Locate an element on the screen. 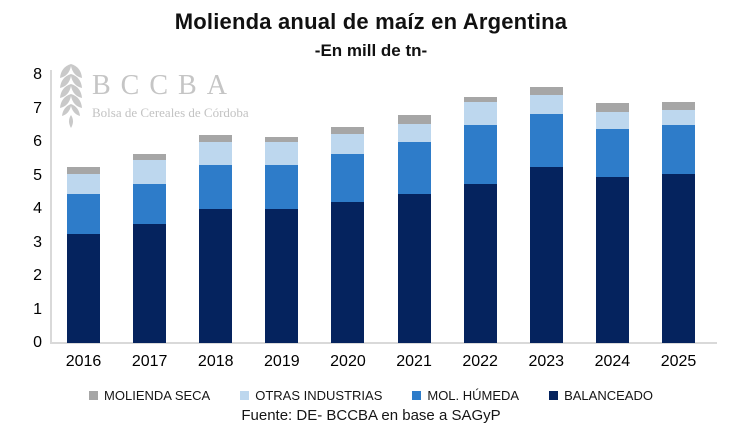  legend-item: MOLIENDA SECA is located at coordinates (149, 395).